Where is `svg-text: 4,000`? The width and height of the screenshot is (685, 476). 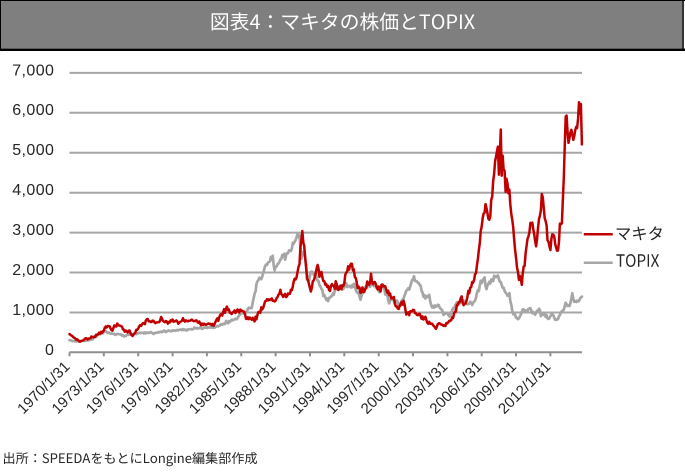 svg-text: 4,000 is located at coordinates (33, 190).